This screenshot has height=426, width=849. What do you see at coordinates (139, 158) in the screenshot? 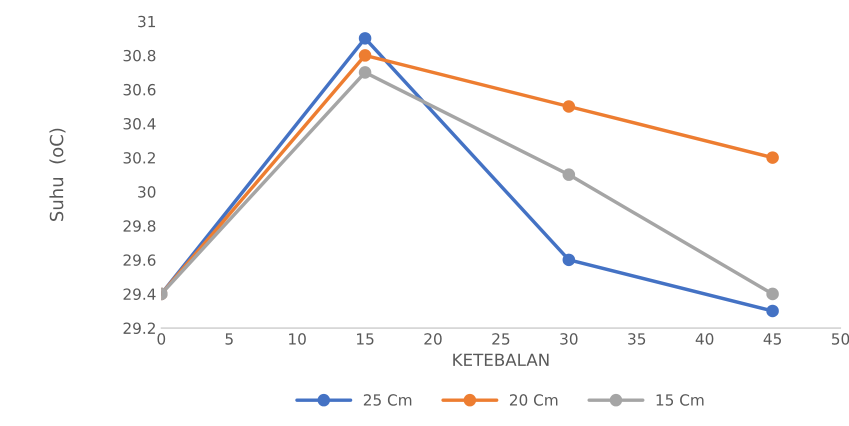
I see `y-tick-label: 30.2` at bounding box center [139, 158].